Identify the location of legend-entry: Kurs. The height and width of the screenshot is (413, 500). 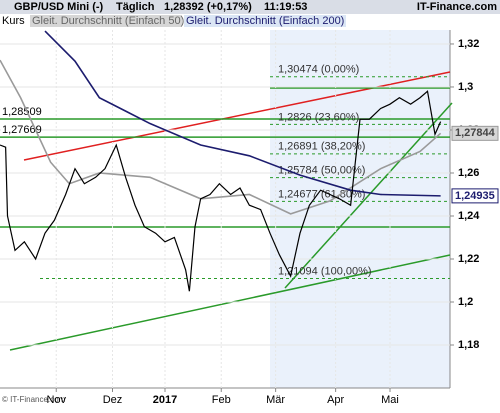
(13, 21).